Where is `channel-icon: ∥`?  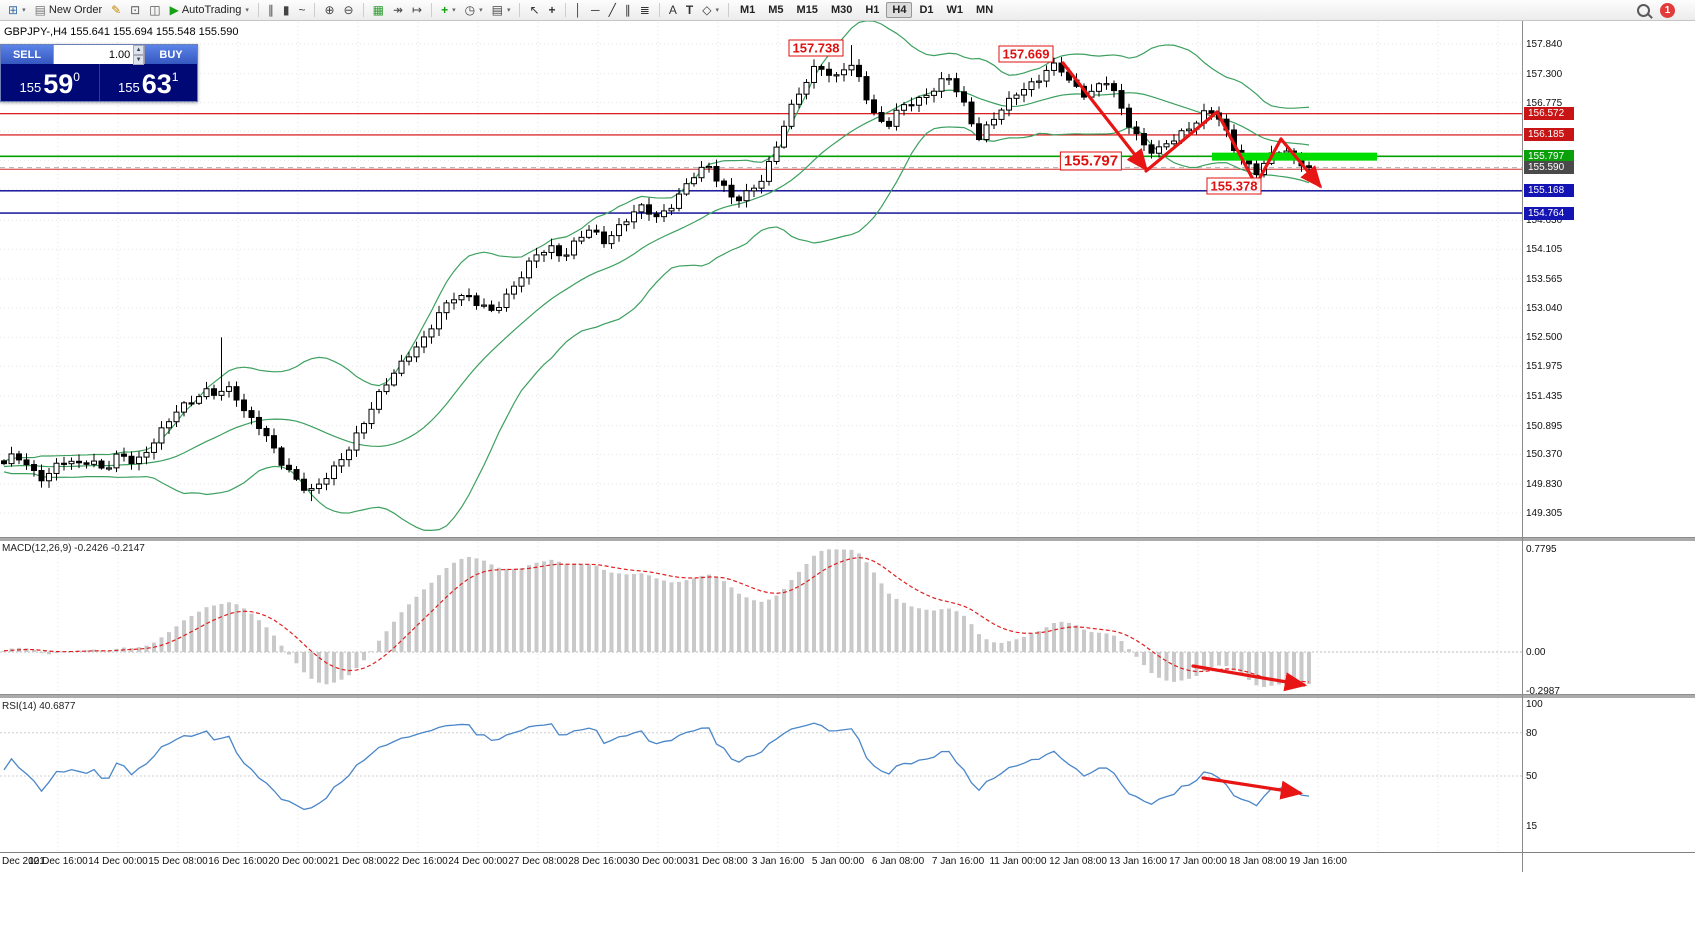 channel-icon: ∥ is located at coordinates (627, 10).